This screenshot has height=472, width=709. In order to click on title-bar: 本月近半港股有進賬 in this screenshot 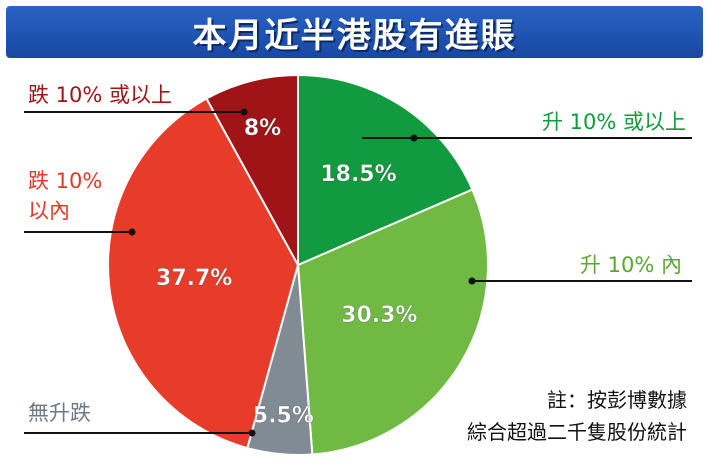, I will do `click(354, 32)`.